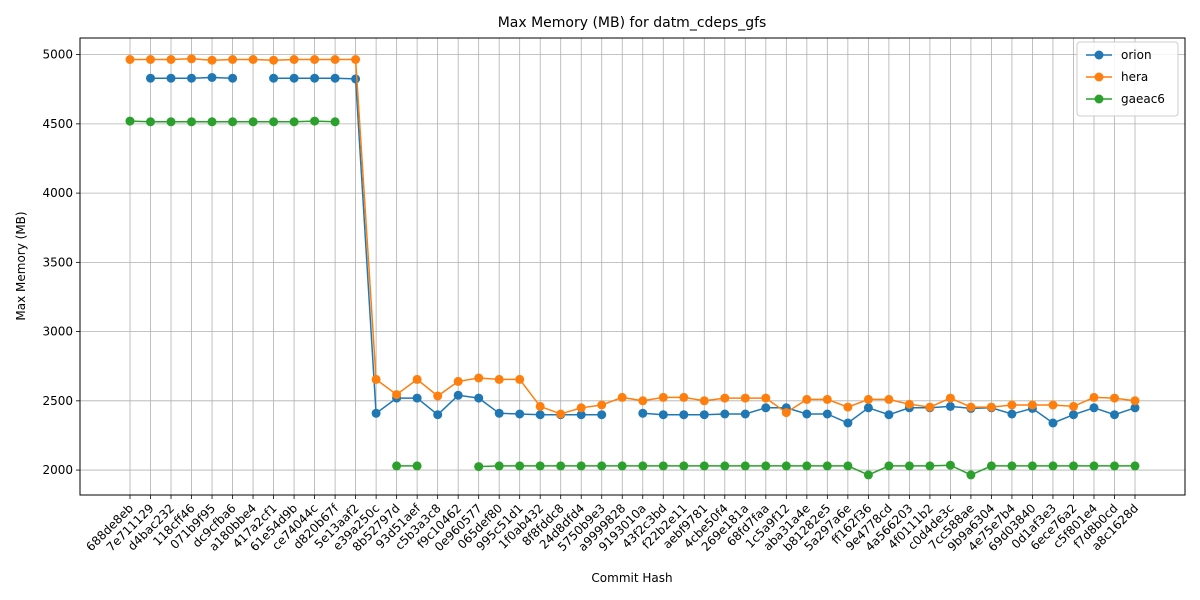 This screenshot has height=600, width=1200. What do you see at coordinates (57, 401) in the screenshot?
I see `y-tick-label: 2500` at bounding box center [57, 401].